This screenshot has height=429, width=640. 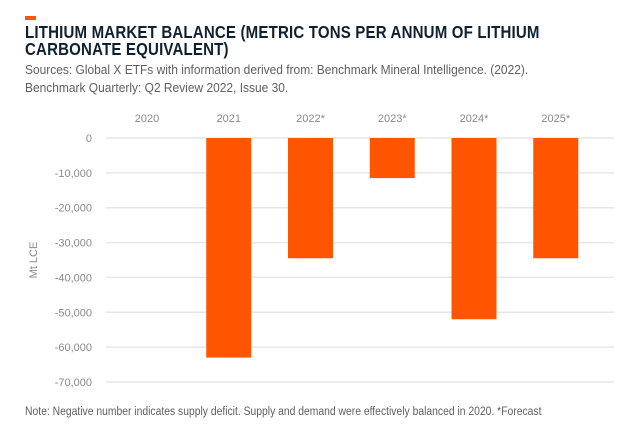 What do you see at coordinates (310, 198) in the screenshot?
I see `bar-2022` at bounding box center [310, 198].